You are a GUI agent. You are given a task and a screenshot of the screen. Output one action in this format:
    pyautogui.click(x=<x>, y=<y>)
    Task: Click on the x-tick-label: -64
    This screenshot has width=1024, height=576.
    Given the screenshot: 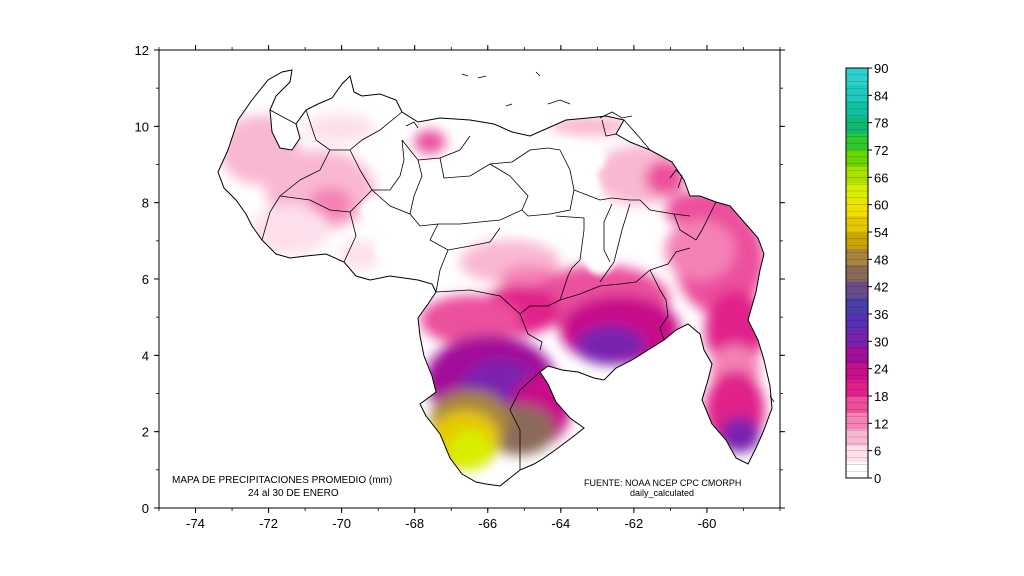 What is the action you would take?
    pyautogui.click(x=560, y=523)
    